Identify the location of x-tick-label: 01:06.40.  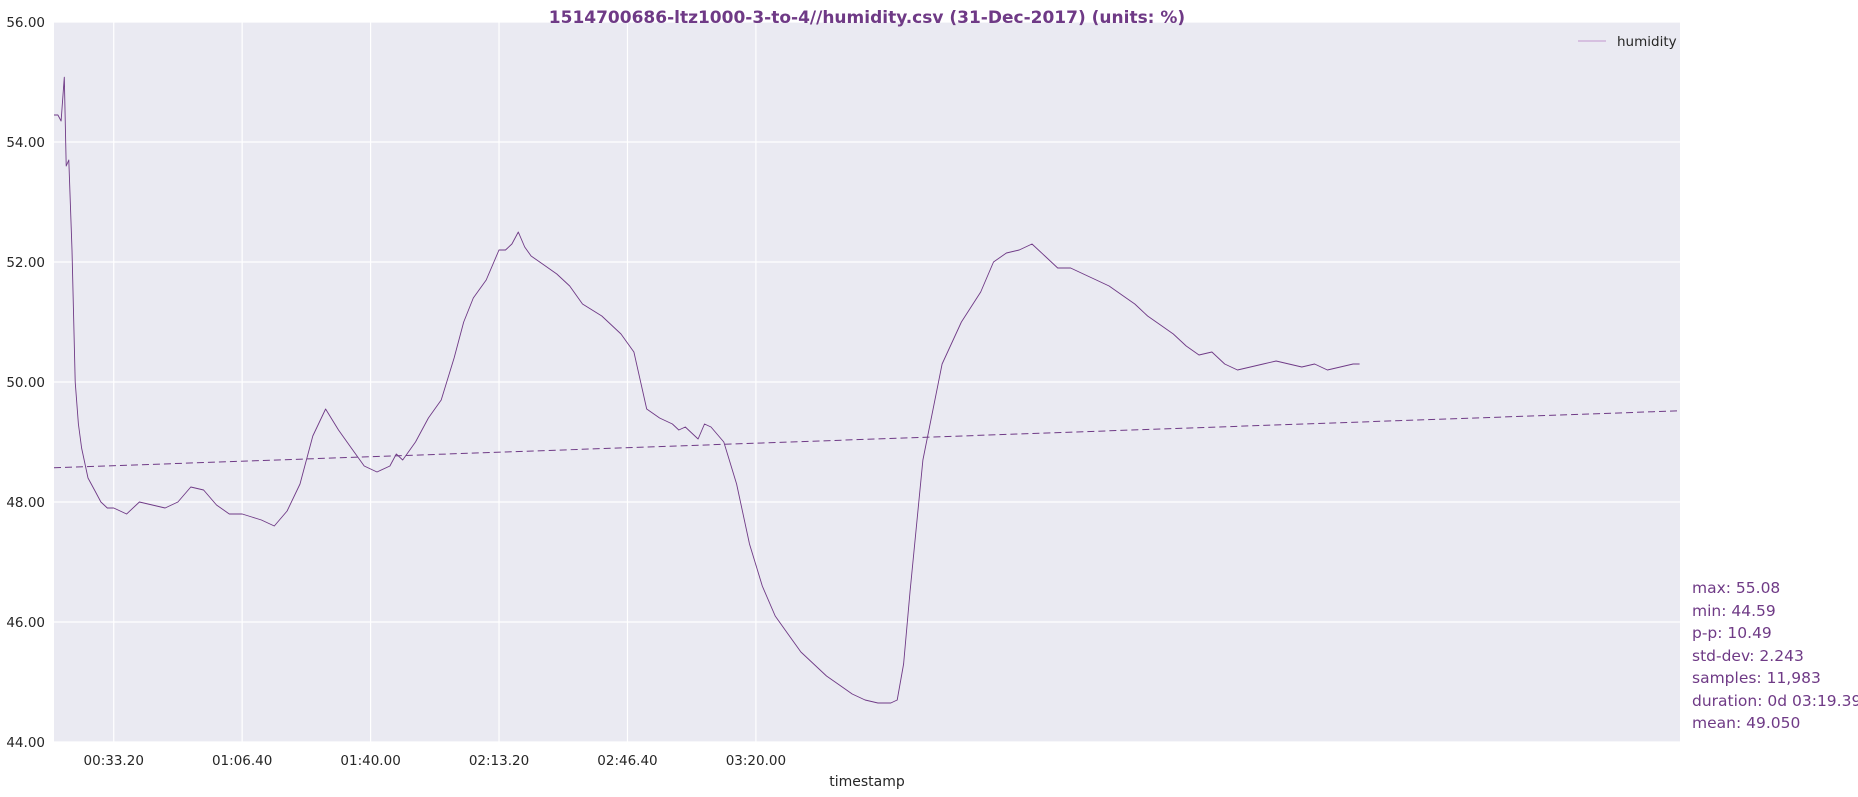
(242, 761).